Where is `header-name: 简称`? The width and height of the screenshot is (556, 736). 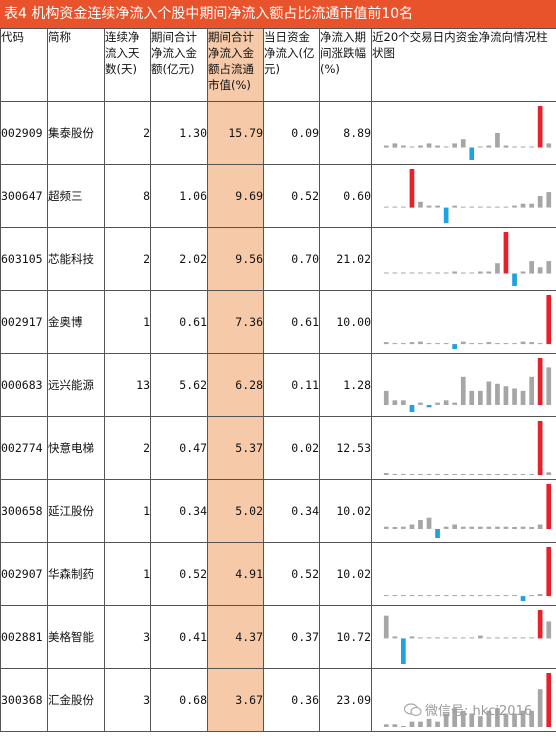
header-name: 简称 is located at coordinates (76, 65).